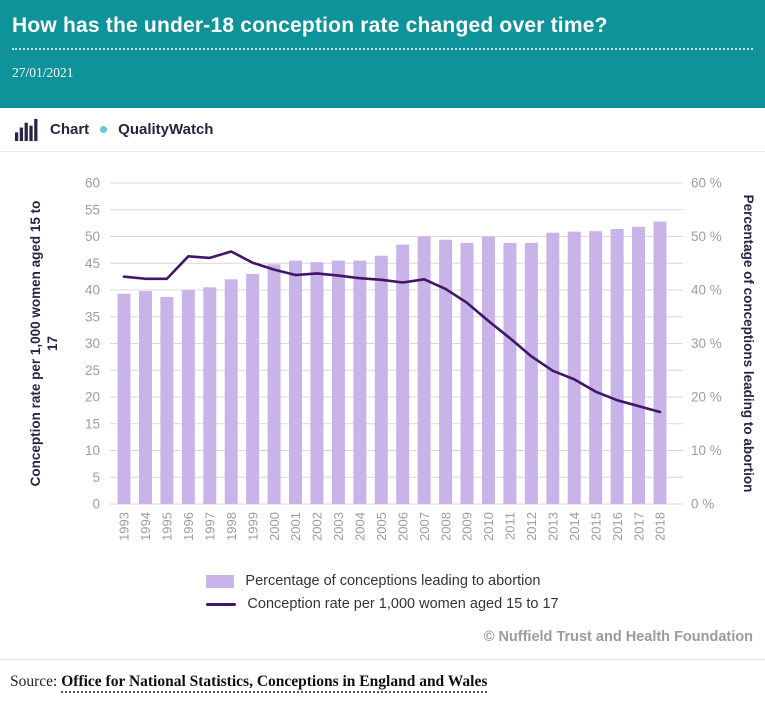 Image resolution: width=765 pixels, height=707 pixels. Describe the element at coordinates (34, 681) in the screenshot. I see `source-label: Source:` at that location.